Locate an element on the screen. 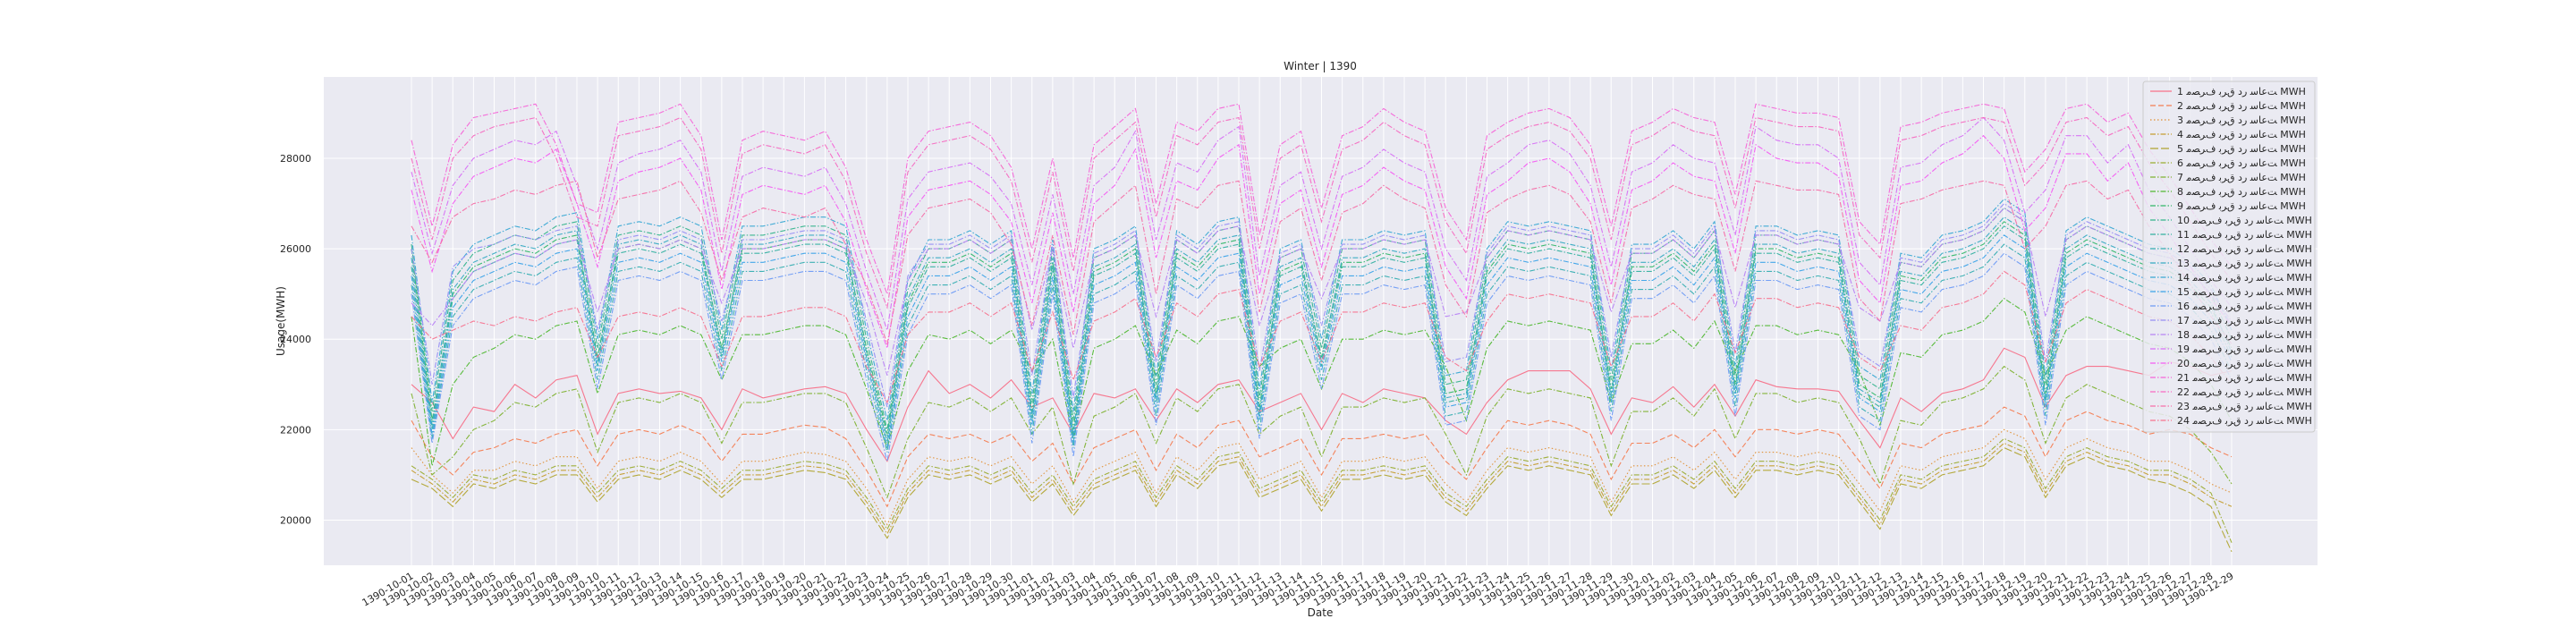 This screenshot has height=644, width=2576. y-tick-label: 26000 is located at coordinates (295, 249).